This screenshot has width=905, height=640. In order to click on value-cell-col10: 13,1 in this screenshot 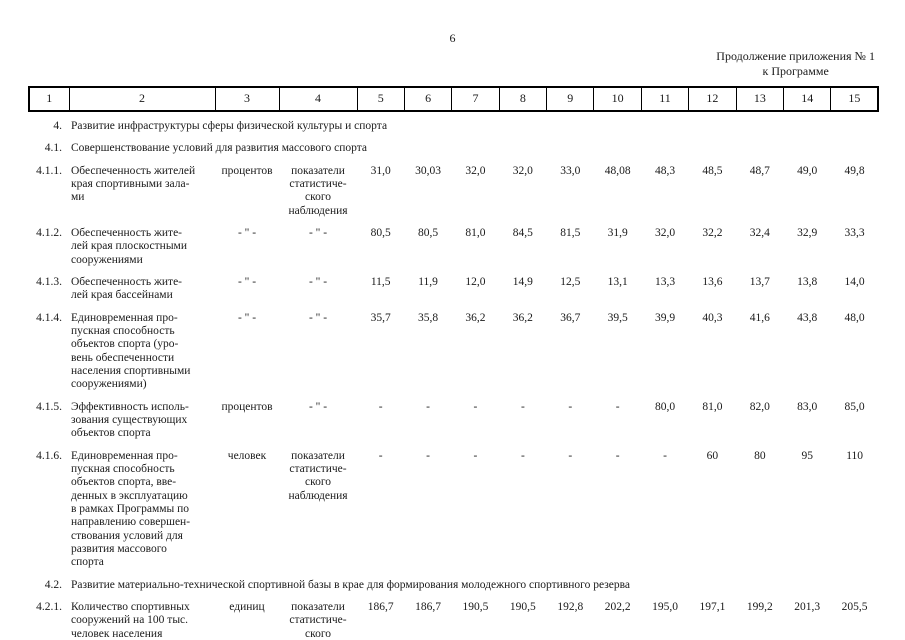, I will do `click(617, 281)`.